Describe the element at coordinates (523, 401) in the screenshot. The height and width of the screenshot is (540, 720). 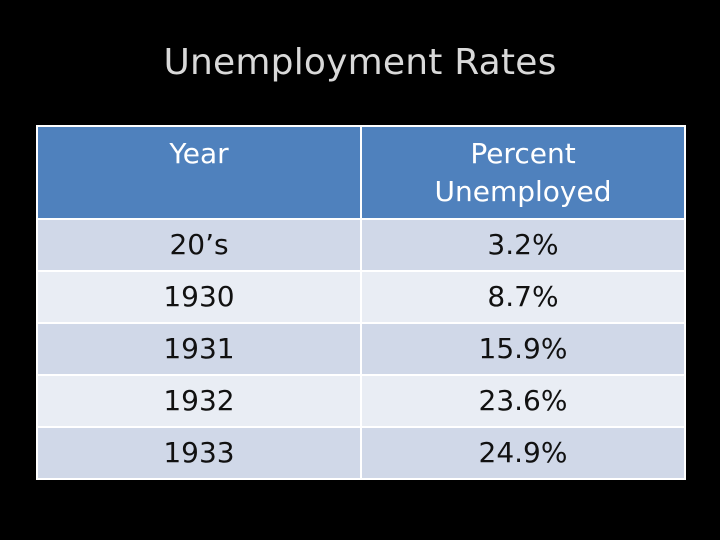
I see `cell-percent: 23.6%` at that location.